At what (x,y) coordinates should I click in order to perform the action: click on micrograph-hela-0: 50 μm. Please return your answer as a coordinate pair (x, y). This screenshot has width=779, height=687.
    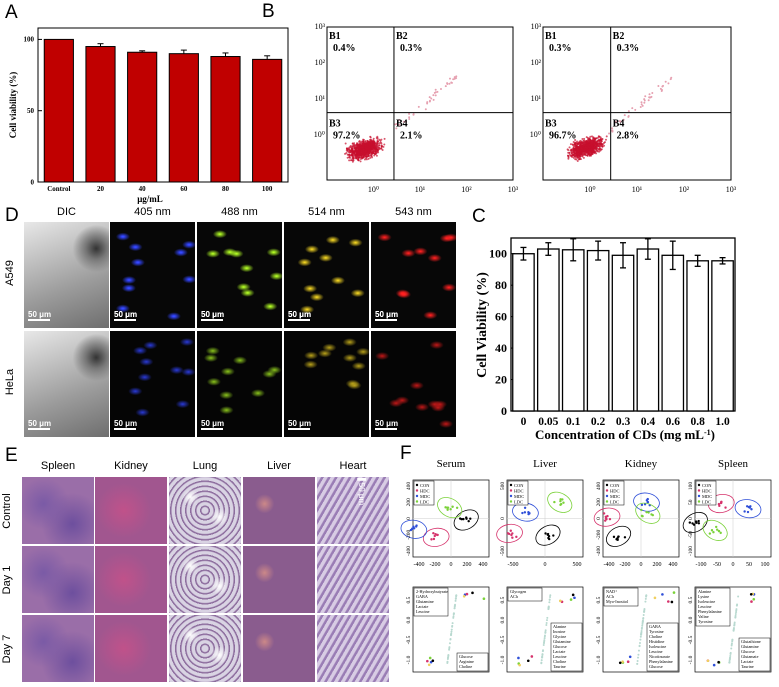
    Looking at the image, I should click on (66, 384).